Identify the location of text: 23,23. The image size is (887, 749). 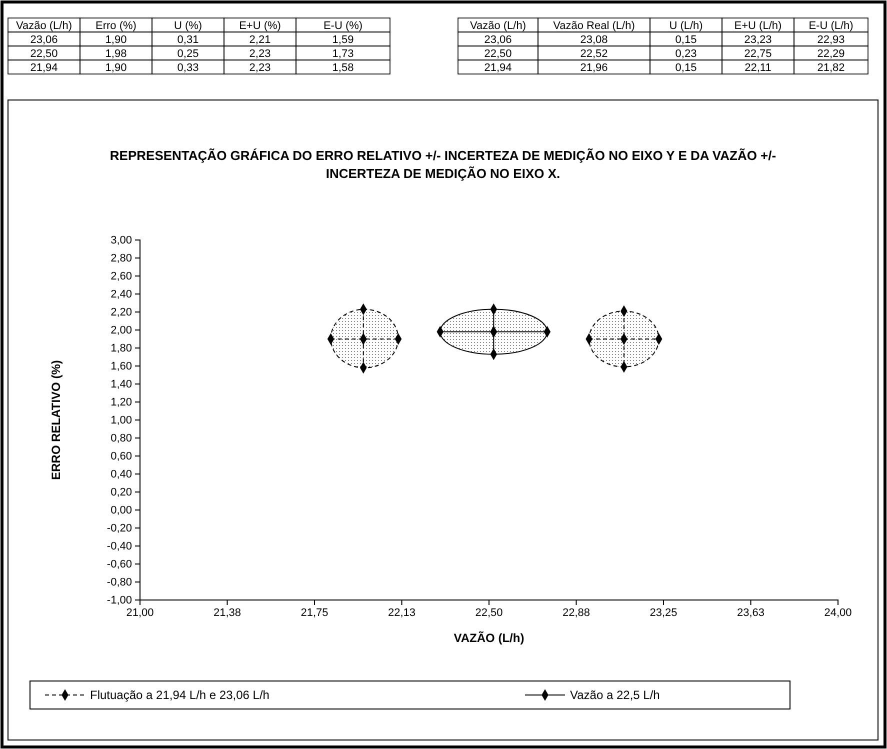
(758, 40).